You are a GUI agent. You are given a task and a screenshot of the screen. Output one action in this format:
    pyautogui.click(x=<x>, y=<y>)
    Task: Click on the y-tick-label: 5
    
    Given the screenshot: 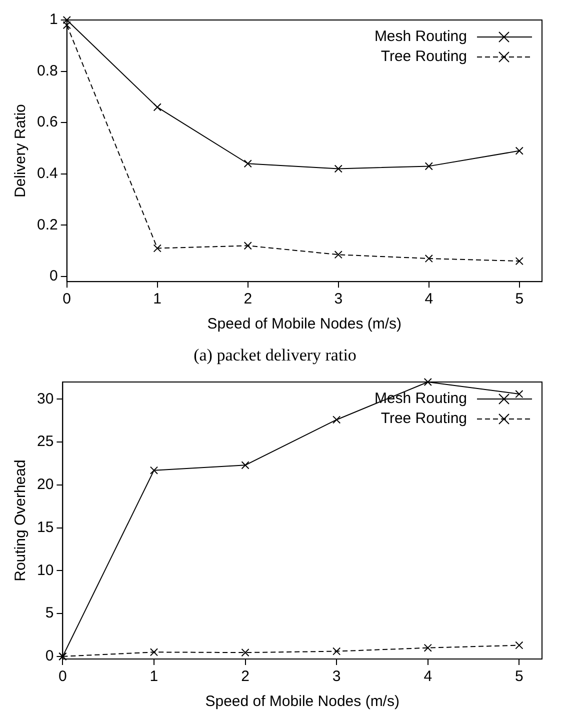 What is the action you would take?
    pyautogui.click(x=49, y=613)
    